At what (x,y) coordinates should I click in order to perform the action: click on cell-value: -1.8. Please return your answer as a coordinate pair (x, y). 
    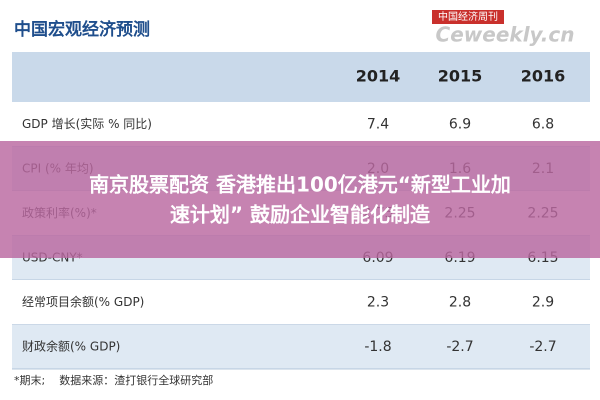
    Looking at the image, I should click on (377, 347).